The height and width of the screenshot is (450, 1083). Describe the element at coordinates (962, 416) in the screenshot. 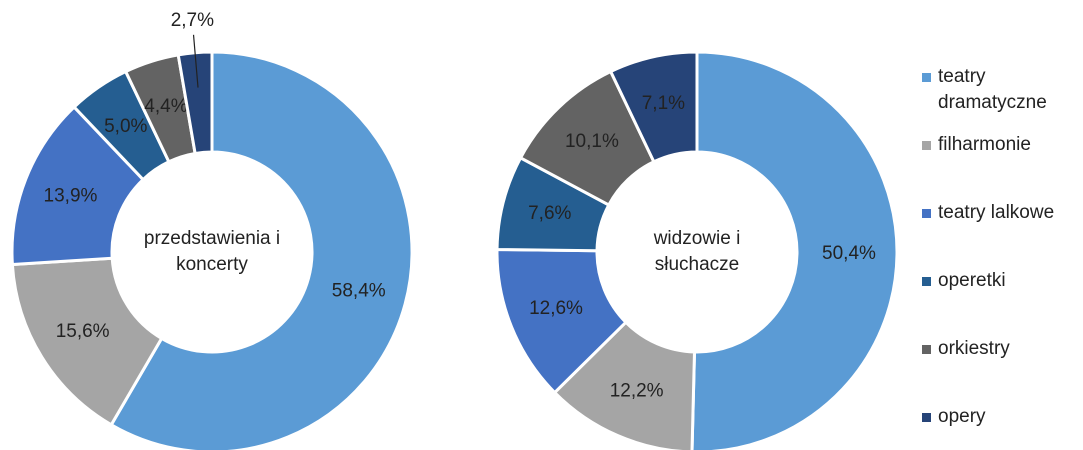

I see `legend-label: opery` at that location.